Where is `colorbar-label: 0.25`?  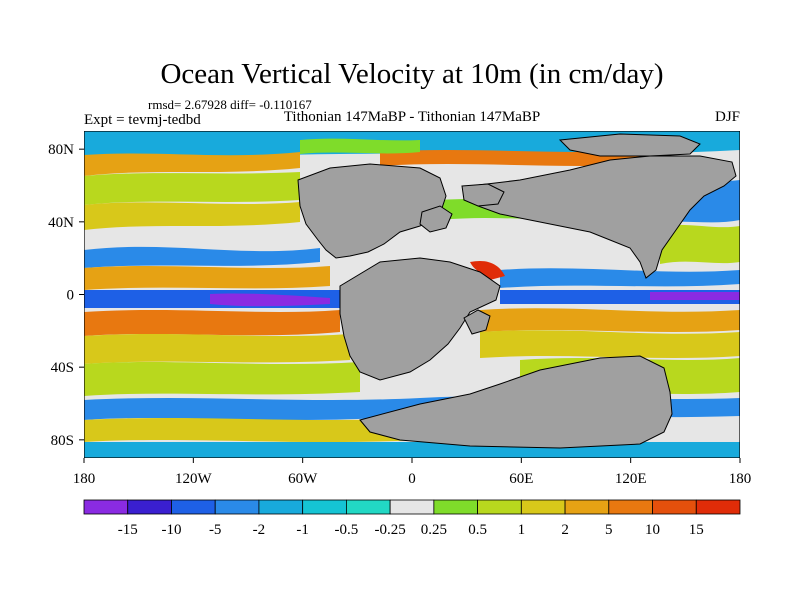
colorbar-label: 0.25 is located at coordinates (434, 530).